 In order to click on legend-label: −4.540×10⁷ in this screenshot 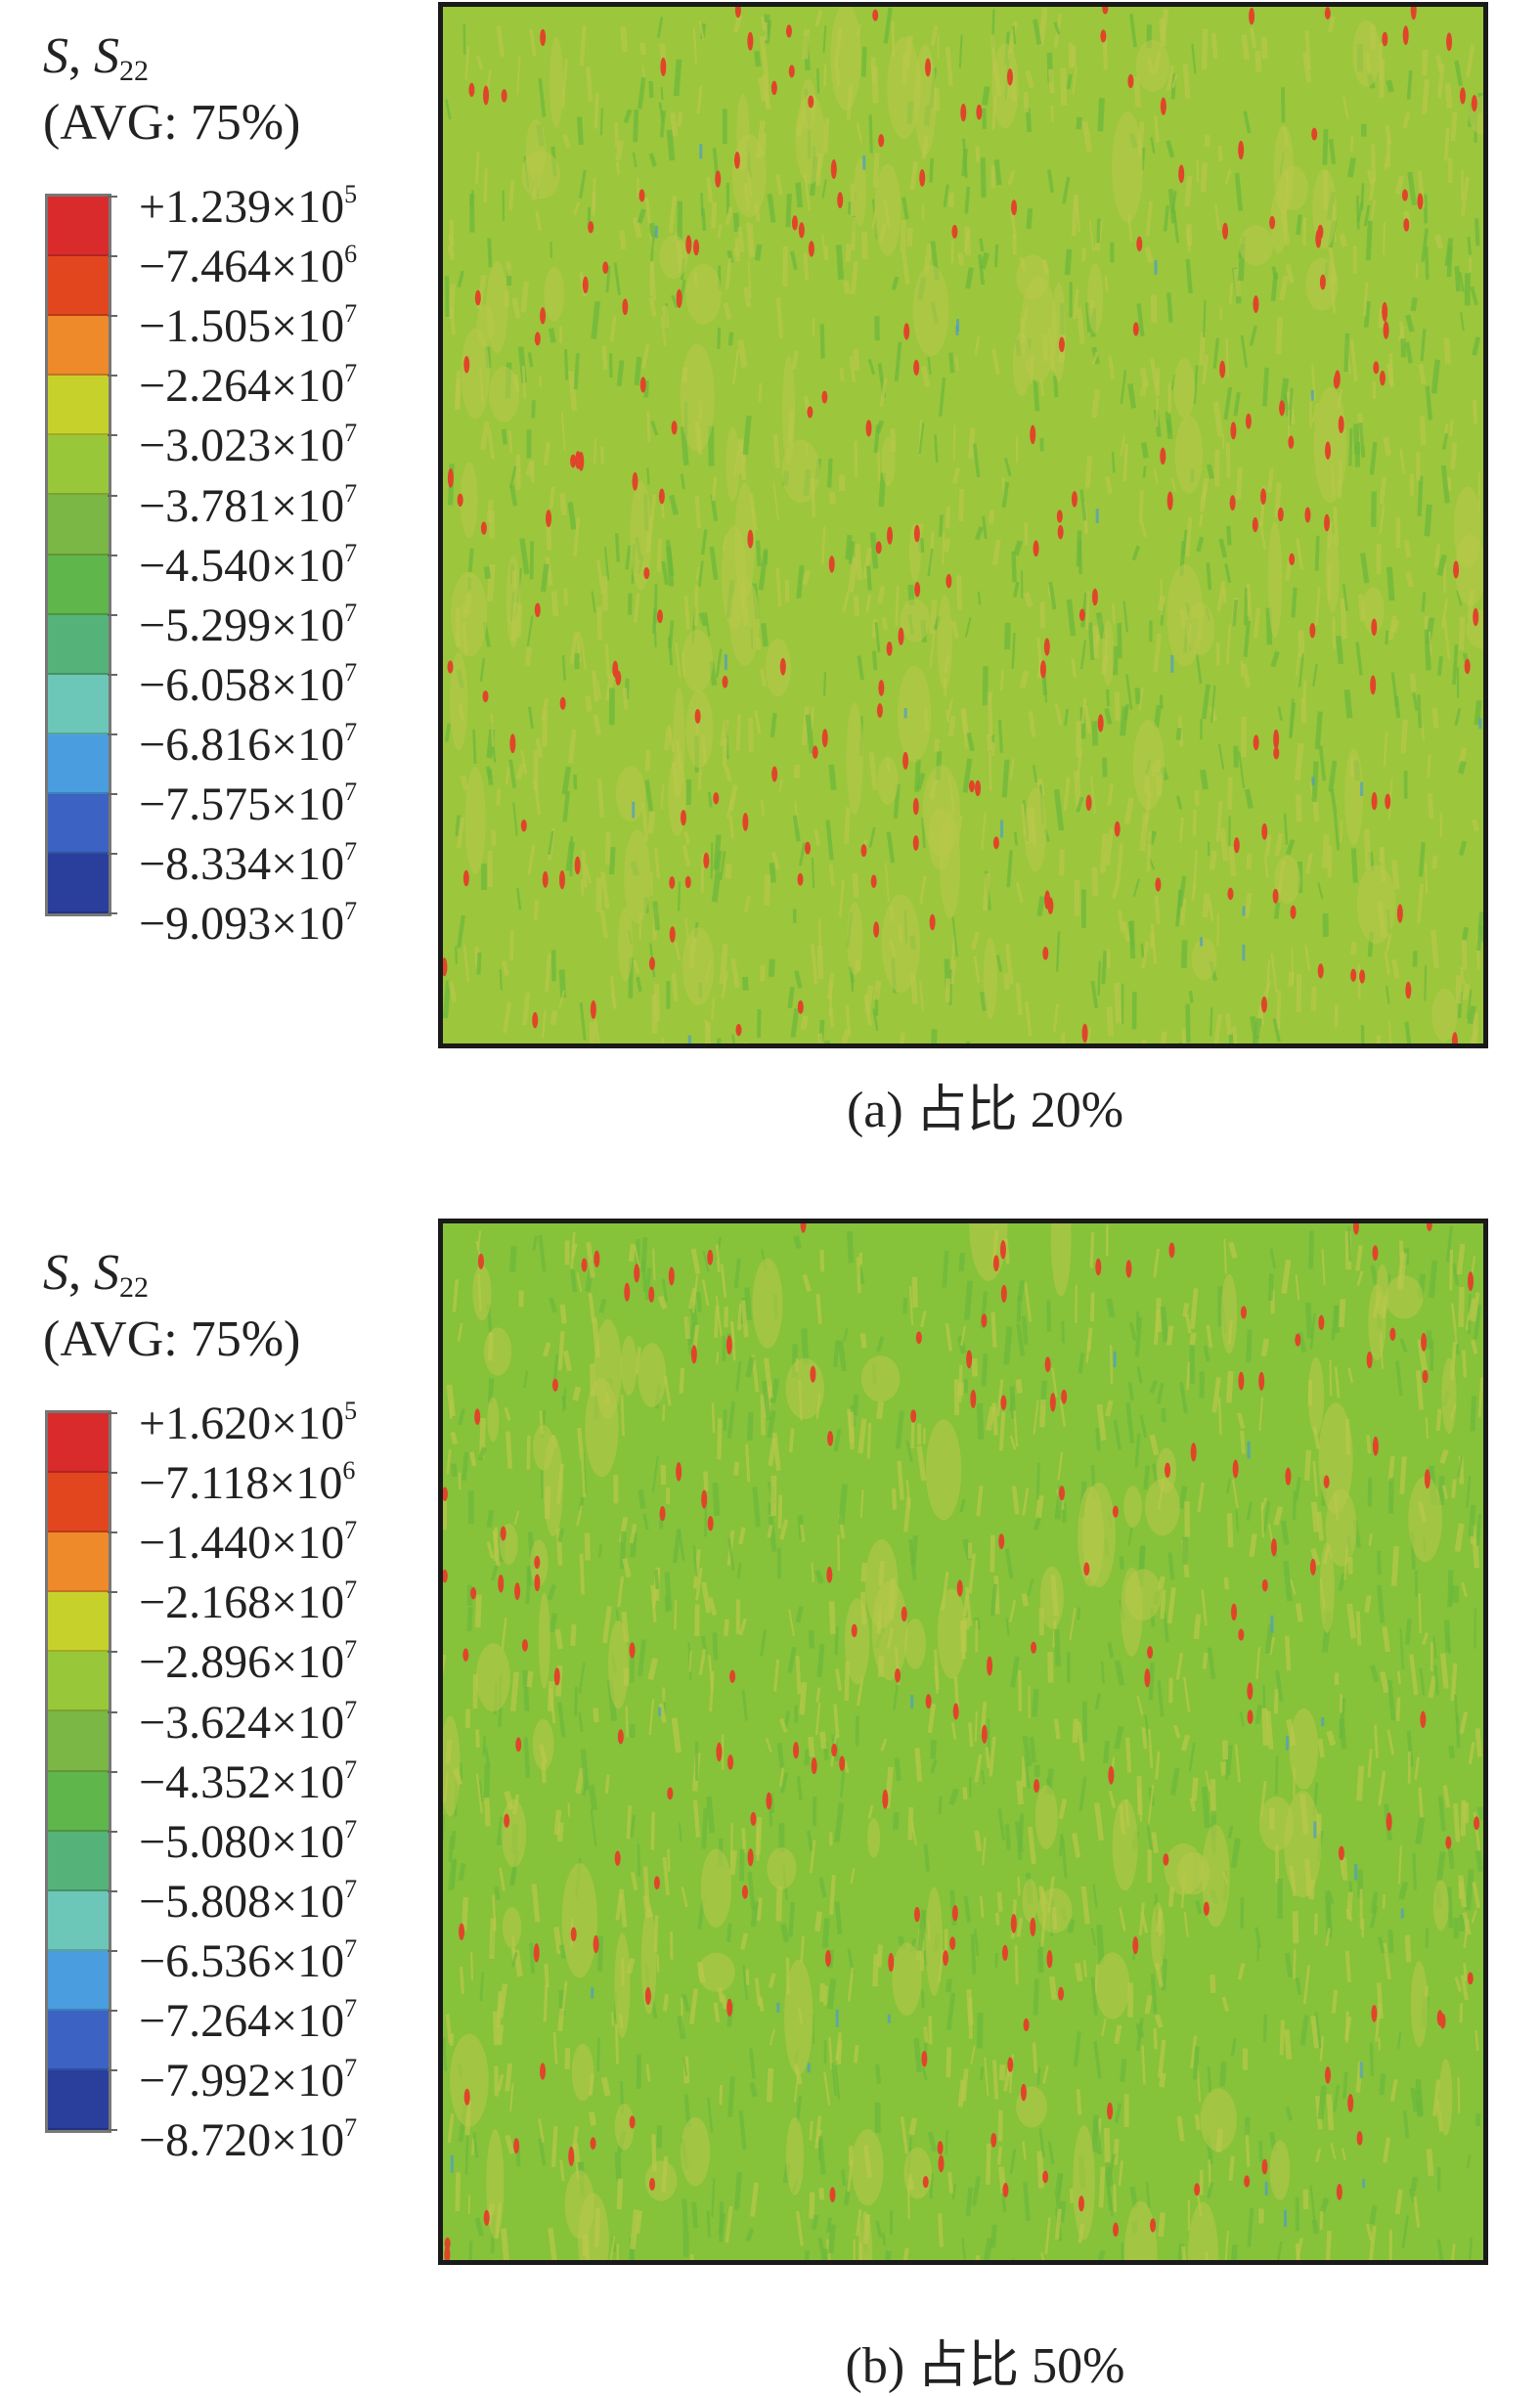, I will do `click(248, 560)`.